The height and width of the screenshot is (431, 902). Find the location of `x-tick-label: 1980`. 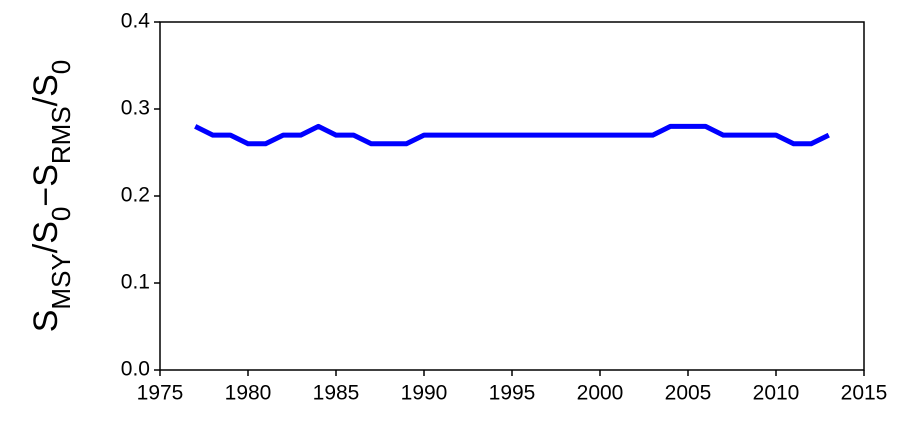

x-tick-label: 1980 is located at coordinates (248, 393).